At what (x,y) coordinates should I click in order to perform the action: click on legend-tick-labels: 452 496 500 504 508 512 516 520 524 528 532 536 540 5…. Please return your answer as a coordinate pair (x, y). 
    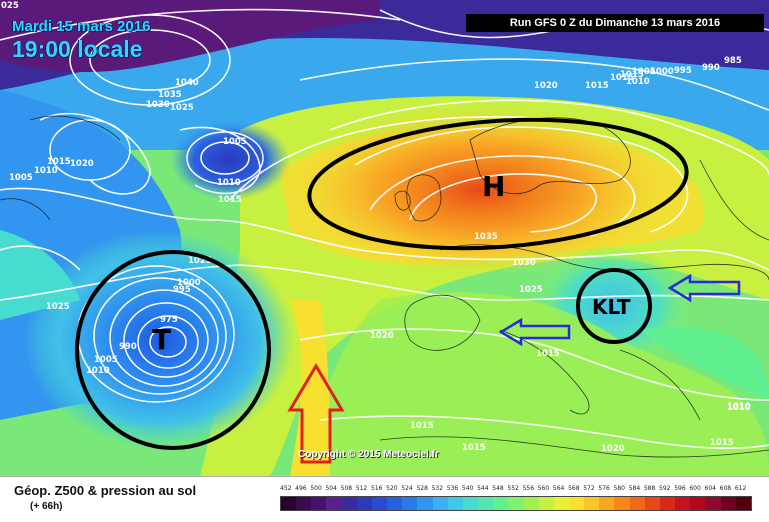
    Looking at the image, I should click on (515, 490).